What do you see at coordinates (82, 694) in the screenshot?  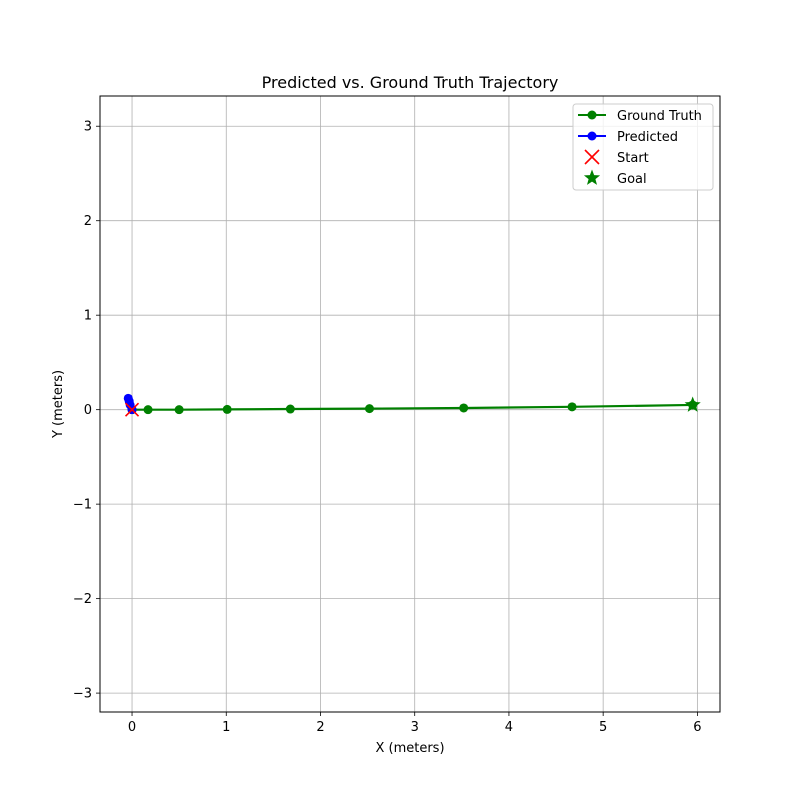 I see `y-tick-label: −3` at bounding box center [82, 694].